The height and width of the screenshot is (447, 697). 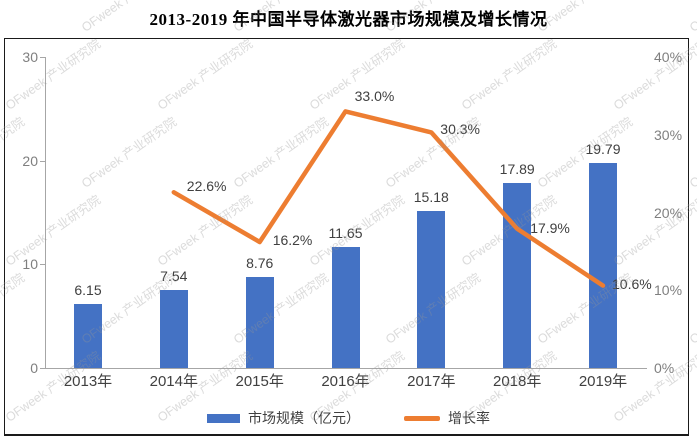 I want to click on right-axis-tick-label: 0%, so click(x=664, y=368).